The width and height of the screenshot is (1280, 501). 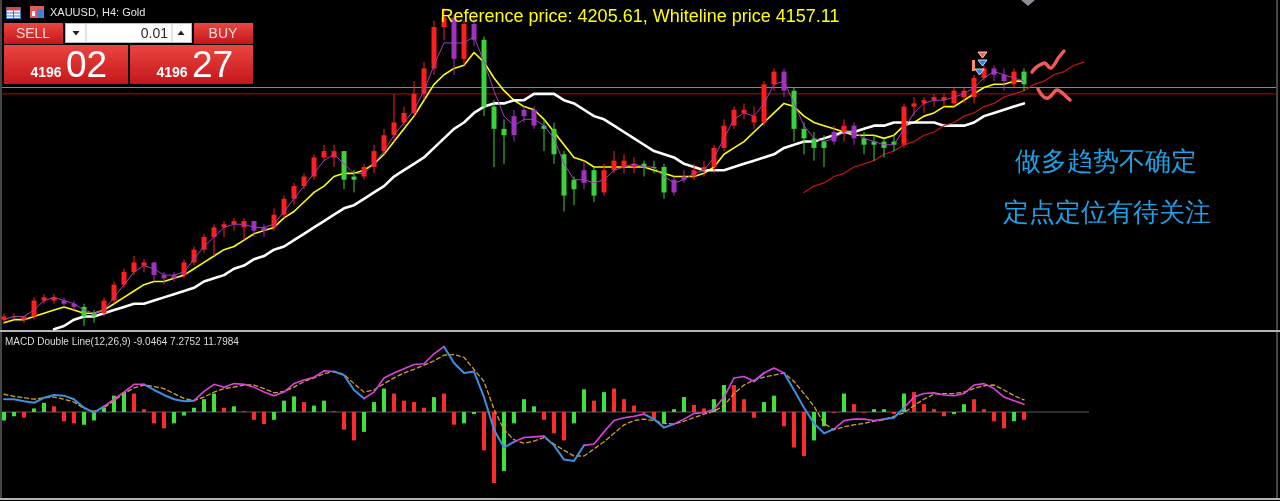 I want to click on annotation: 定点定位有待关注, so click(x=1107, y=212).